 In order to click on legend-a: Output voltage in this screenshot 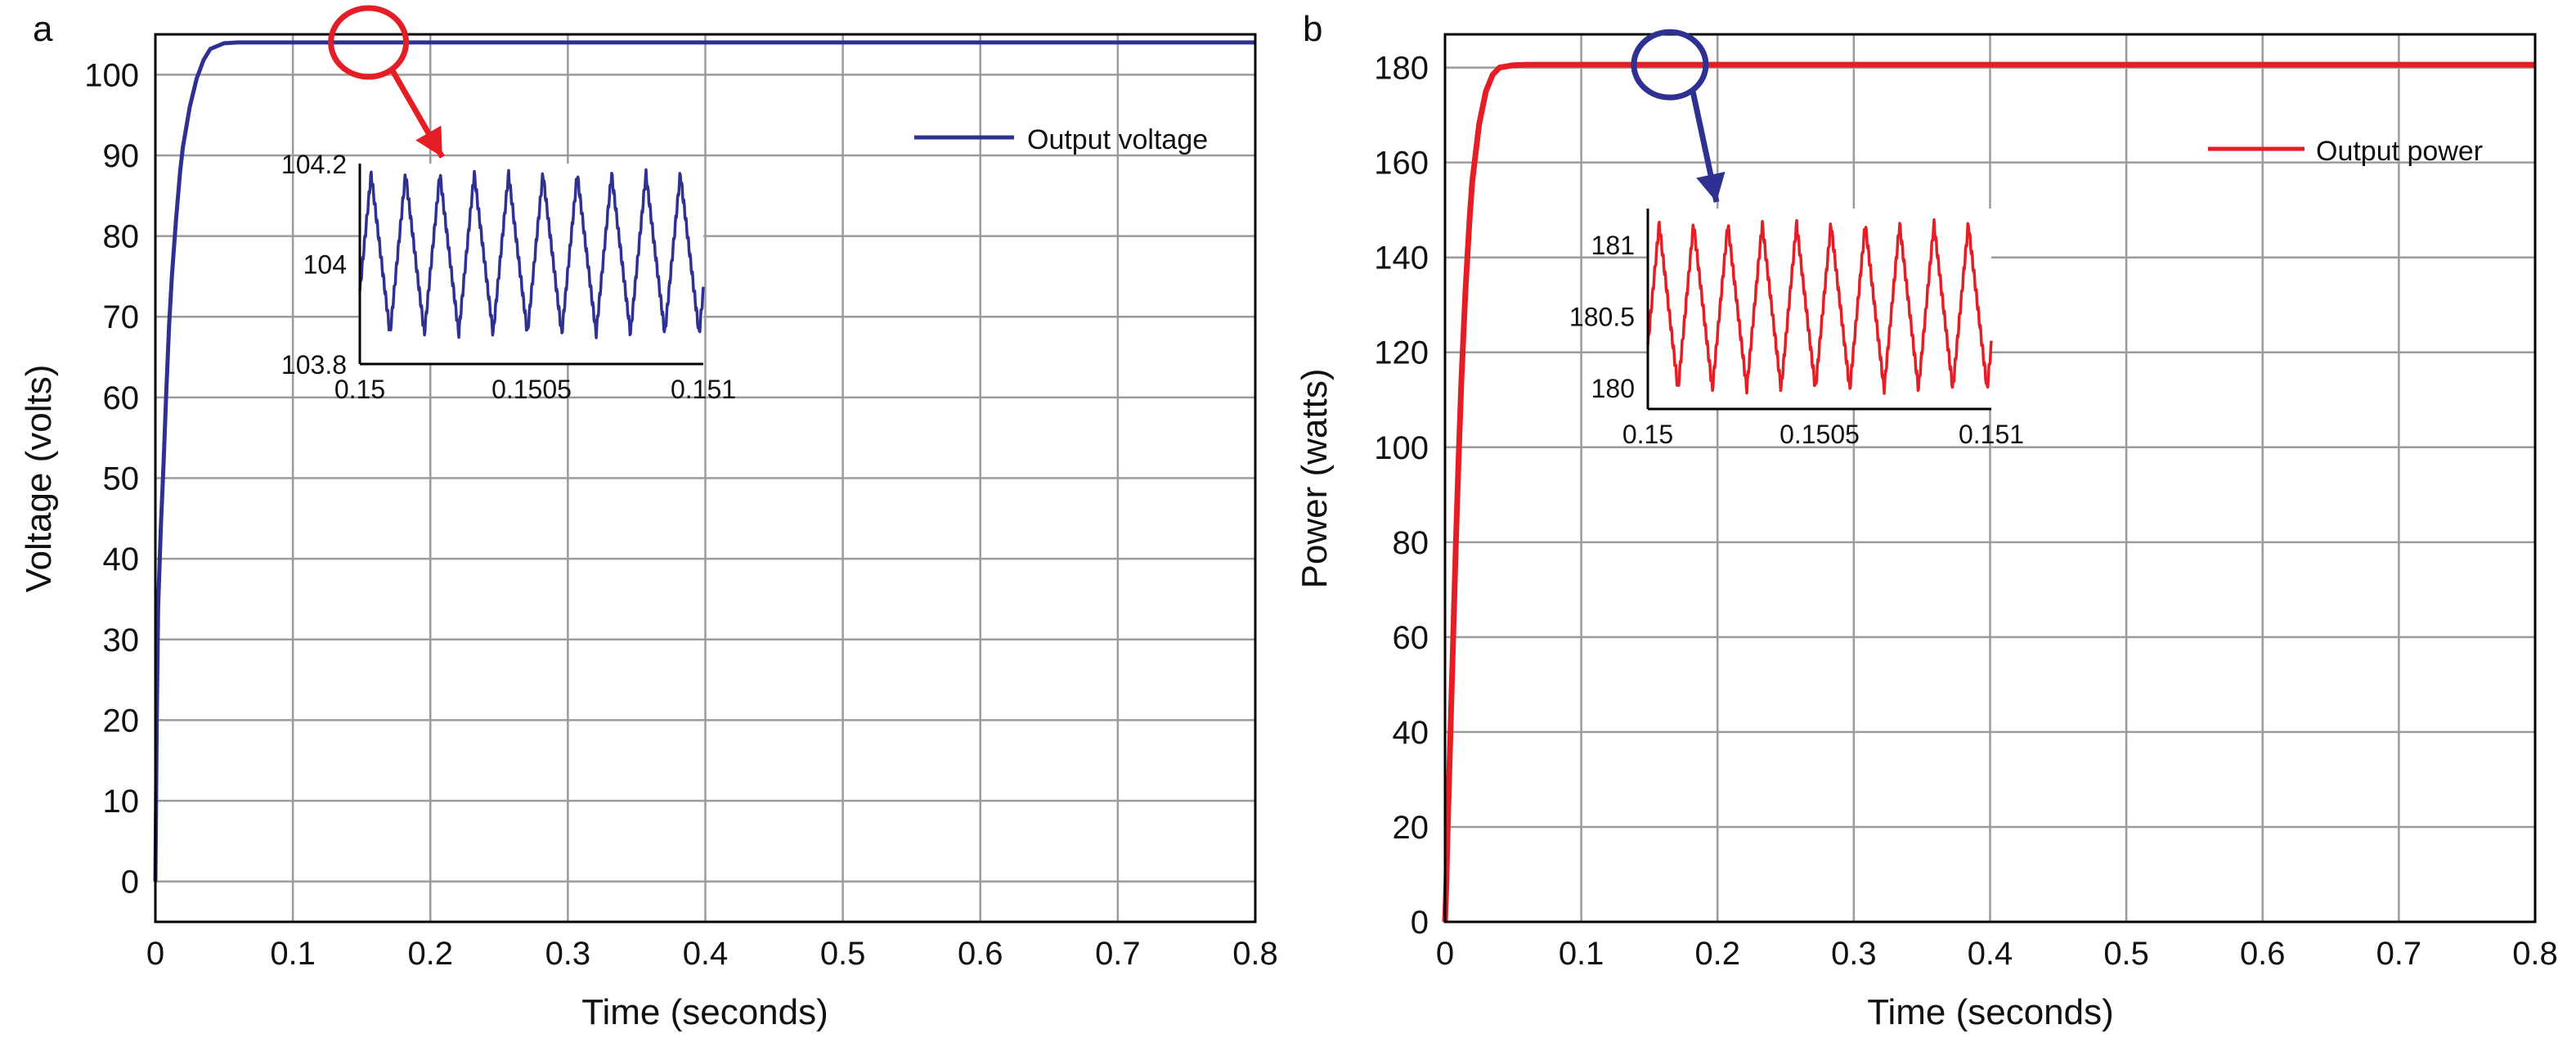, I will do `click(1061, 139)`.